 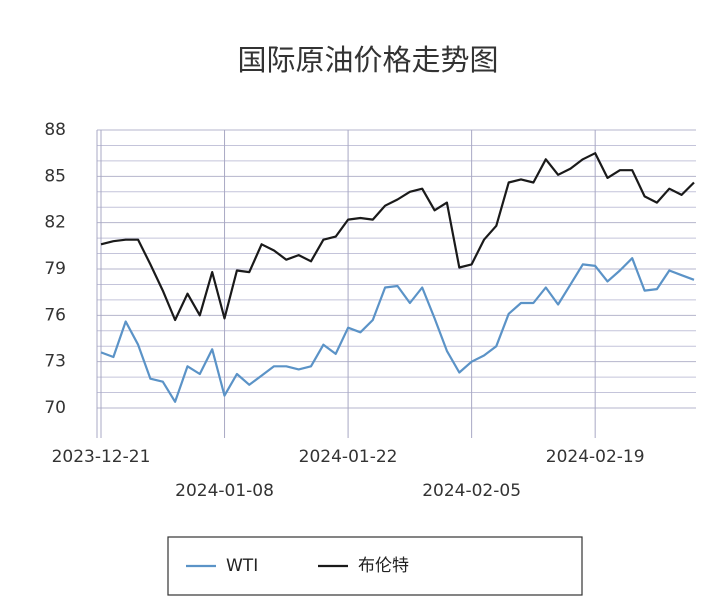 I want to click on x-tick-label: 2024-01-22, so click(x=348, y=457).